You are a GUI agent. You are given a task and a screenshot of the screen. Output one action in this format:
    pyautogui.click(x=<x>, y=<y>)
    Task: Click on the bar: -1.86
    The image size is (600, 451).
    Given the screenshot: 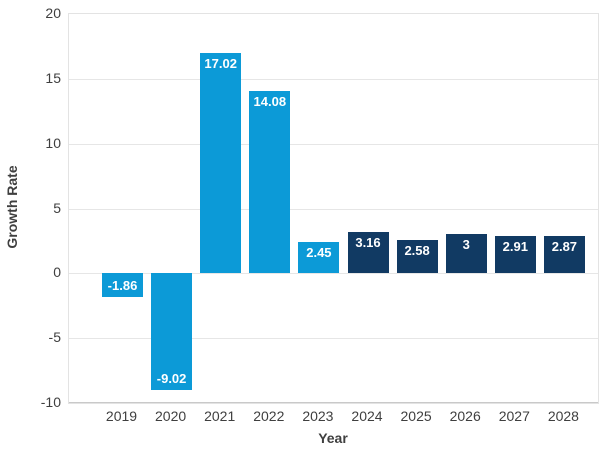 What is the action you would take?
    pyautogui.click(x=122, y=285)
    